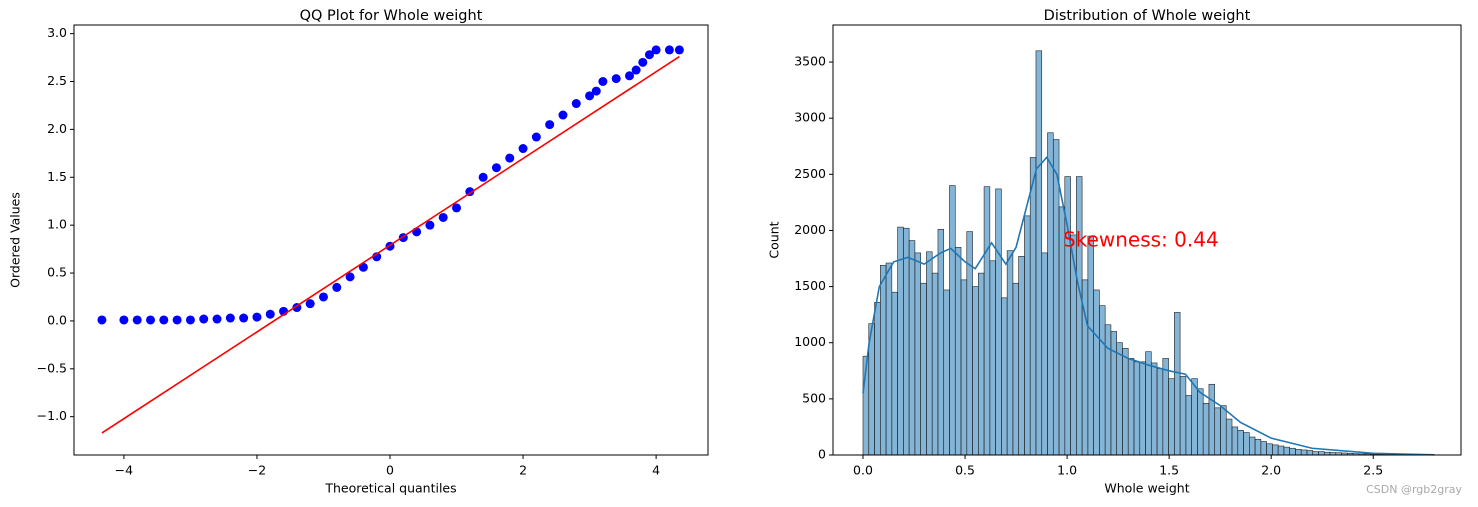 Image resolution: width=1478 pixels, height=507 pixels. I want to click on y-tick-label: 3500, so click(810, 61).